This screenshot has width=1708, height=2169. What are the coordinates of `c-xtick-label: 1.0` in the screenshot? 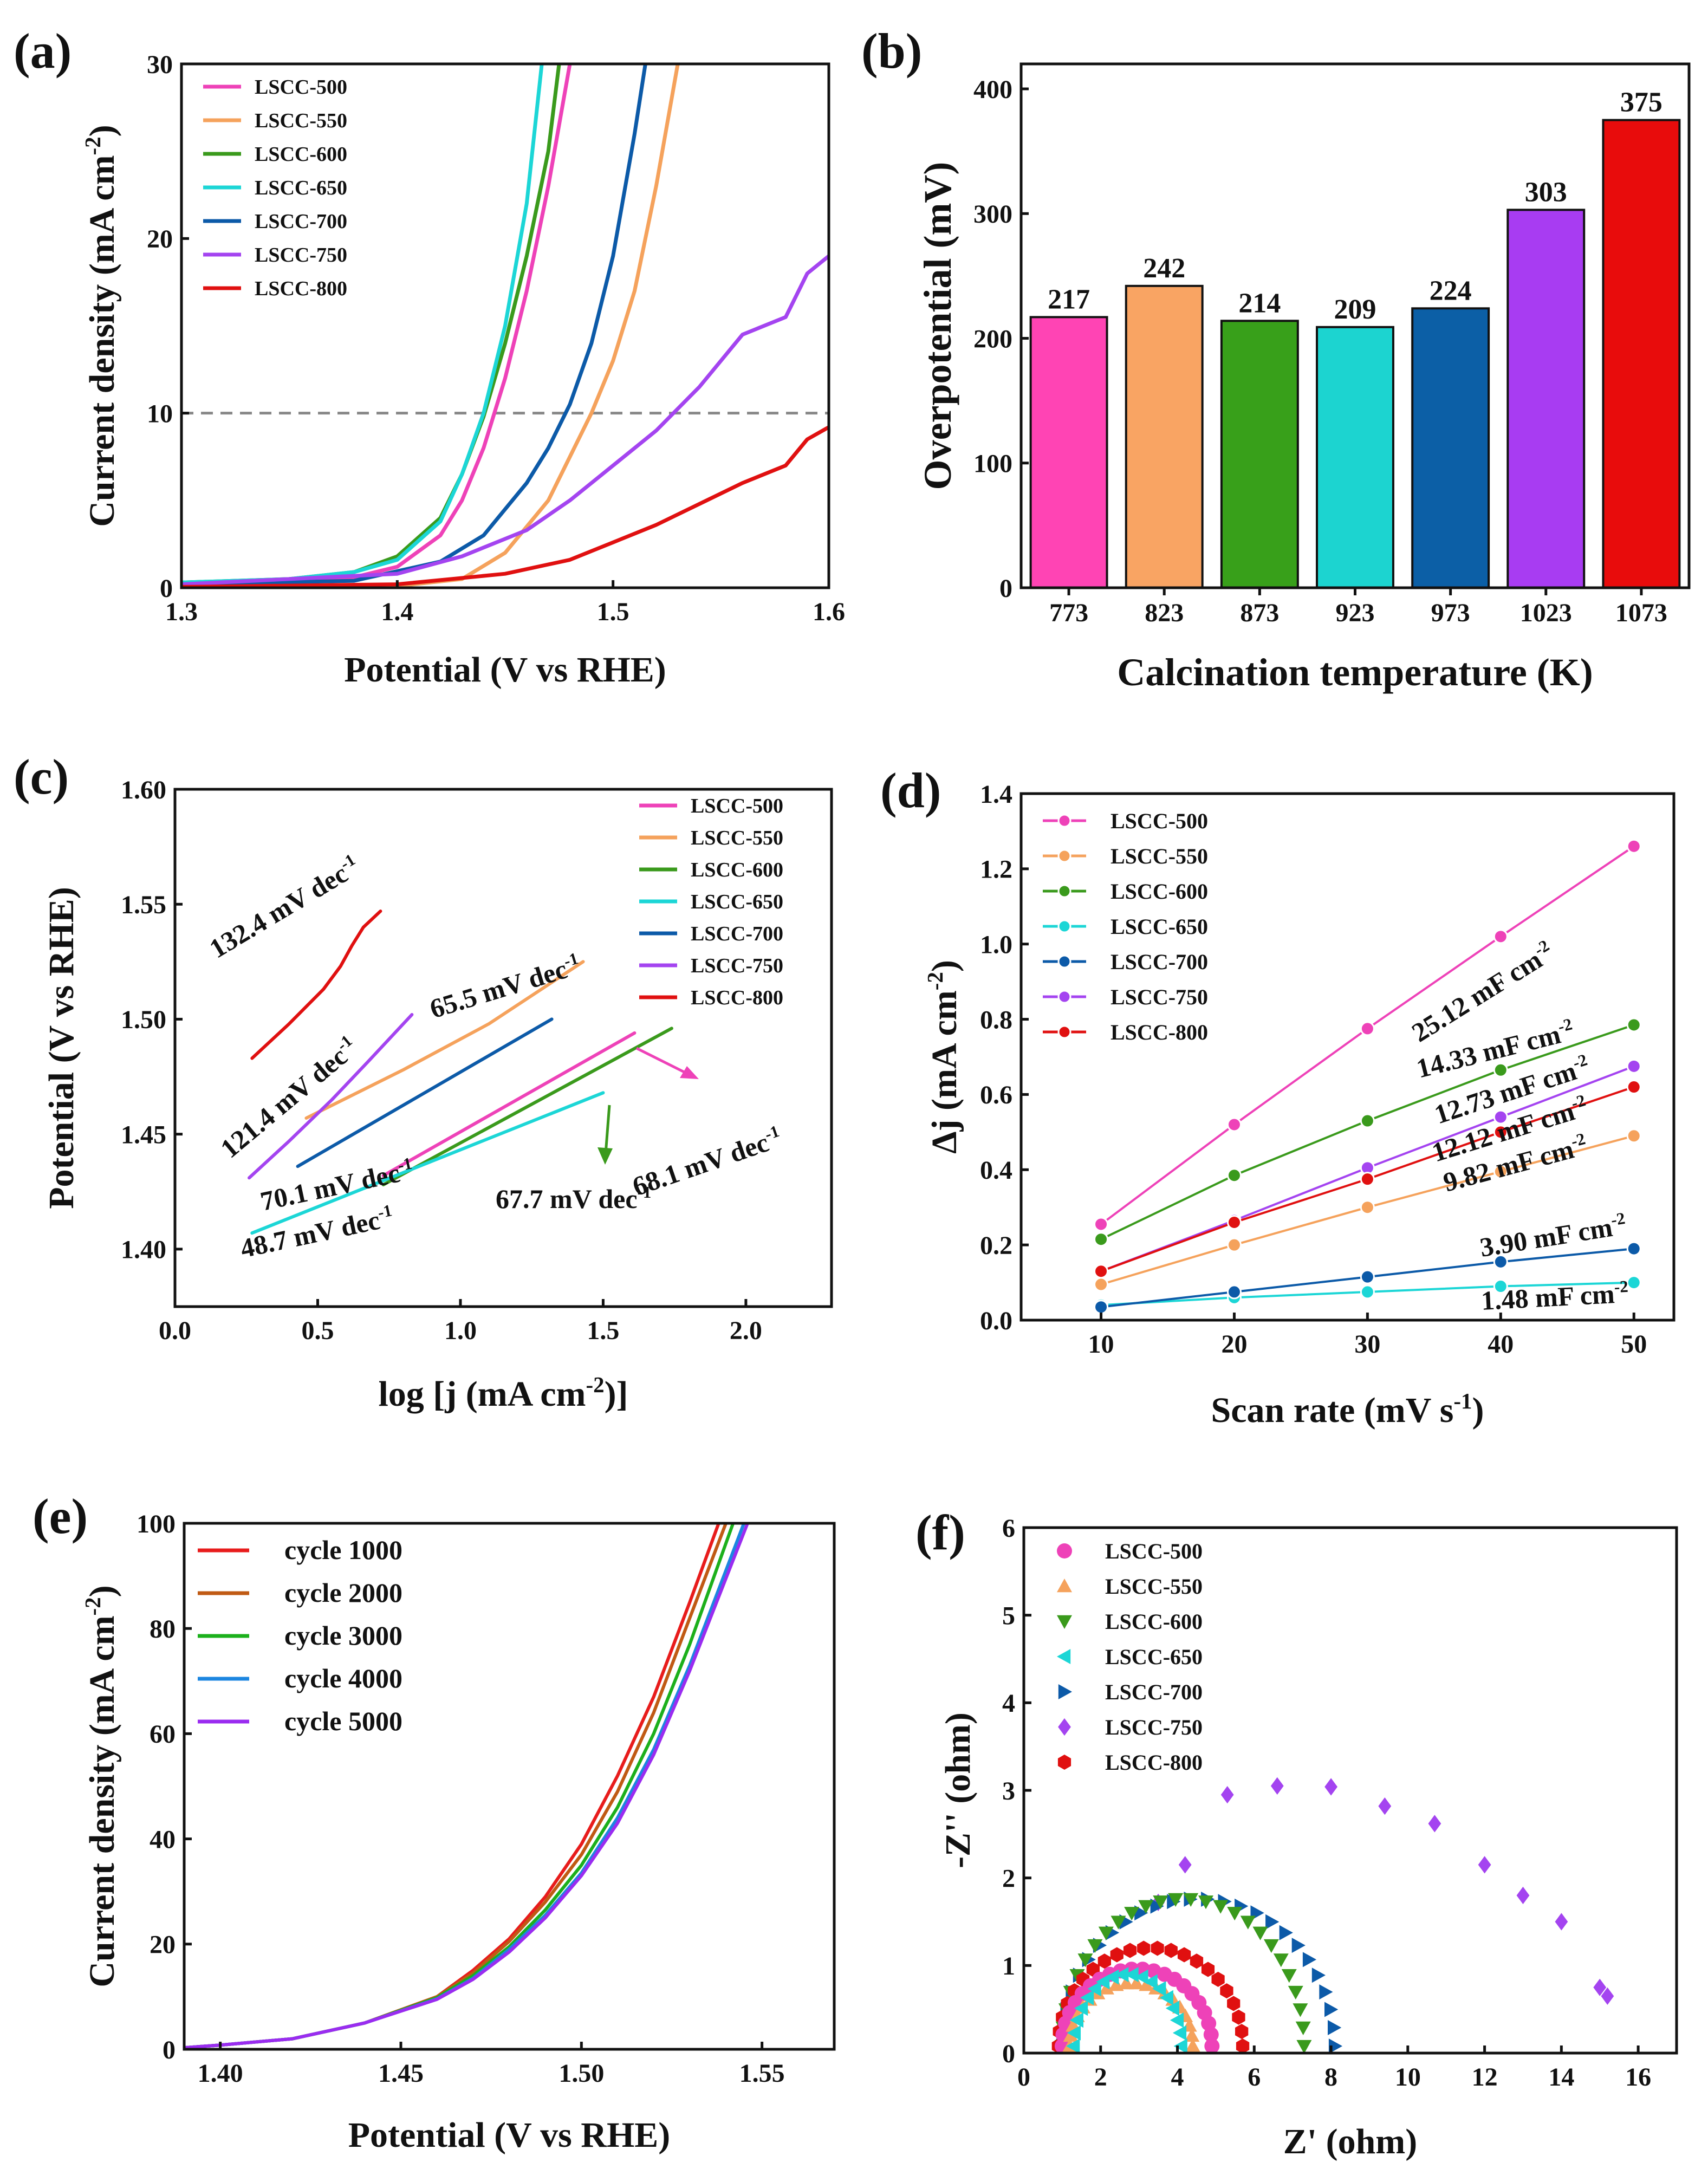 It's located at (460, 1330).